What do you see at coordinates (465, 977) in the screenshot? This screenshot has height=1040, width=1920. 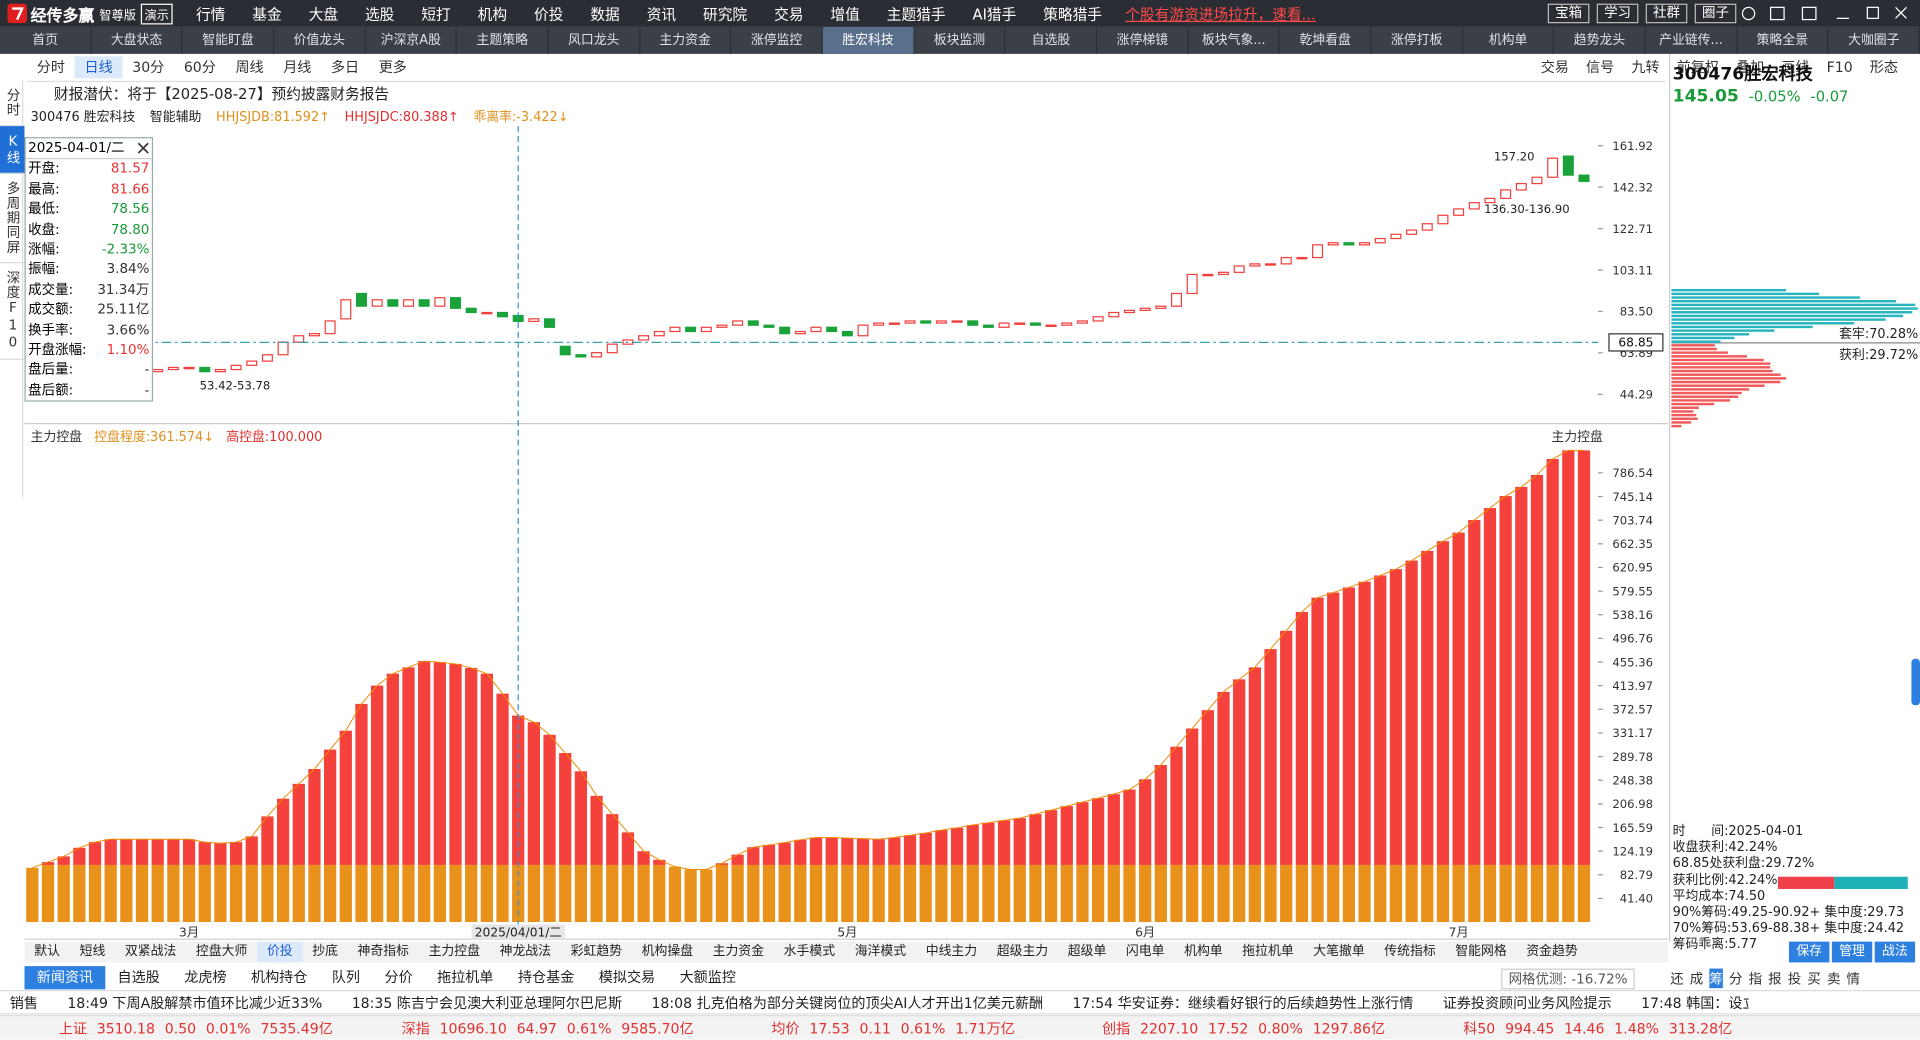 I see `bottom-tab: 拖拉机单` at bounding box center [465, 977].